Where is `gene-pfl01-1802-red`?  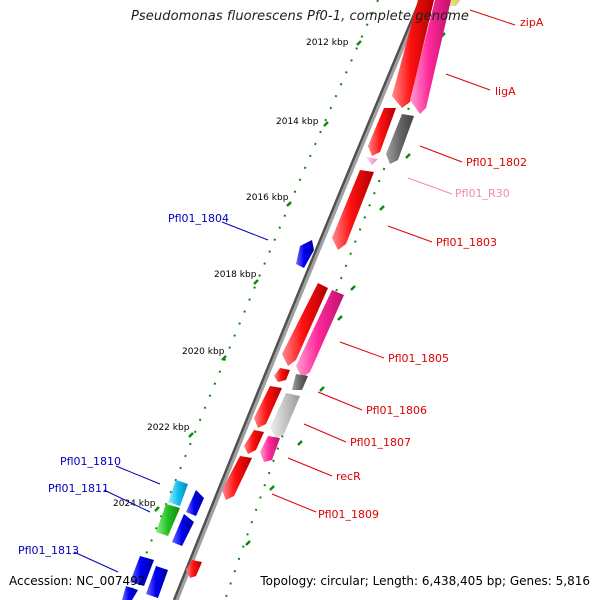
gene-pfl01-1802-red is located at coordinates (382, 132).